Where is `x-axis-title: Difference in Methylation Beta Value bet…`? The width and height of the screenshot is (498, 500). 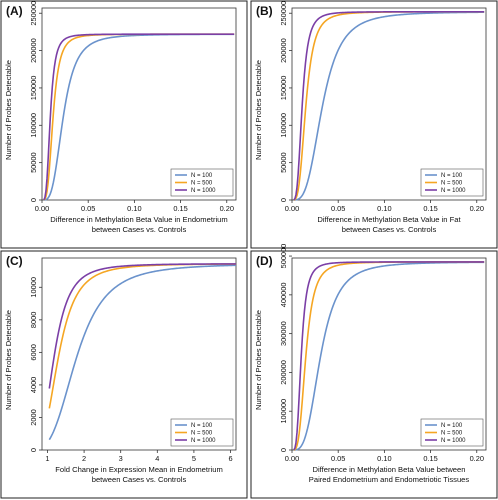
x-axis-title: Difference in Methylation Beta Value bet… is located at coordinates (389, 469).